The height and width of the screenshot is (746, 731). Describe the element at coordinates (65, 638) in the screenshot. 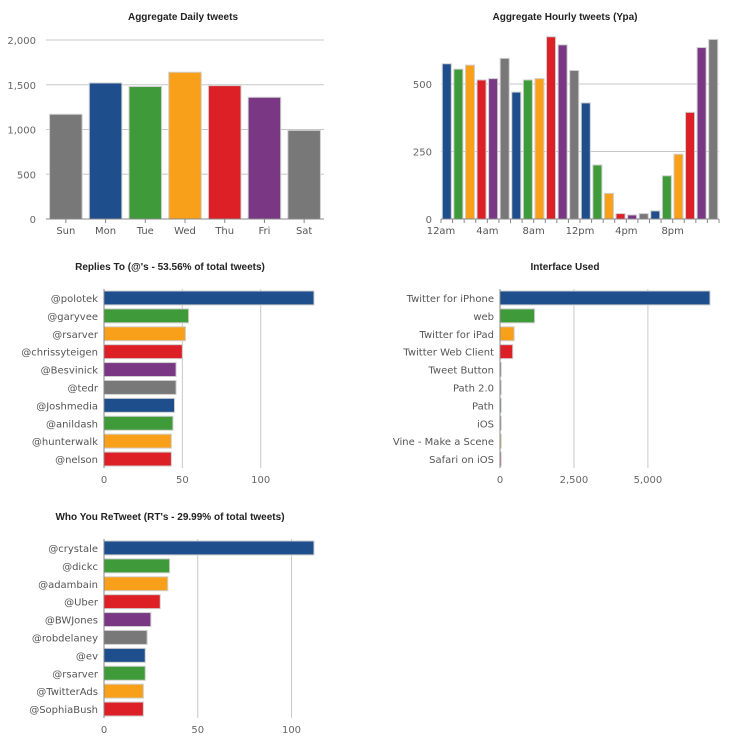

I see `y-category-label: @robdelaney` at that location.